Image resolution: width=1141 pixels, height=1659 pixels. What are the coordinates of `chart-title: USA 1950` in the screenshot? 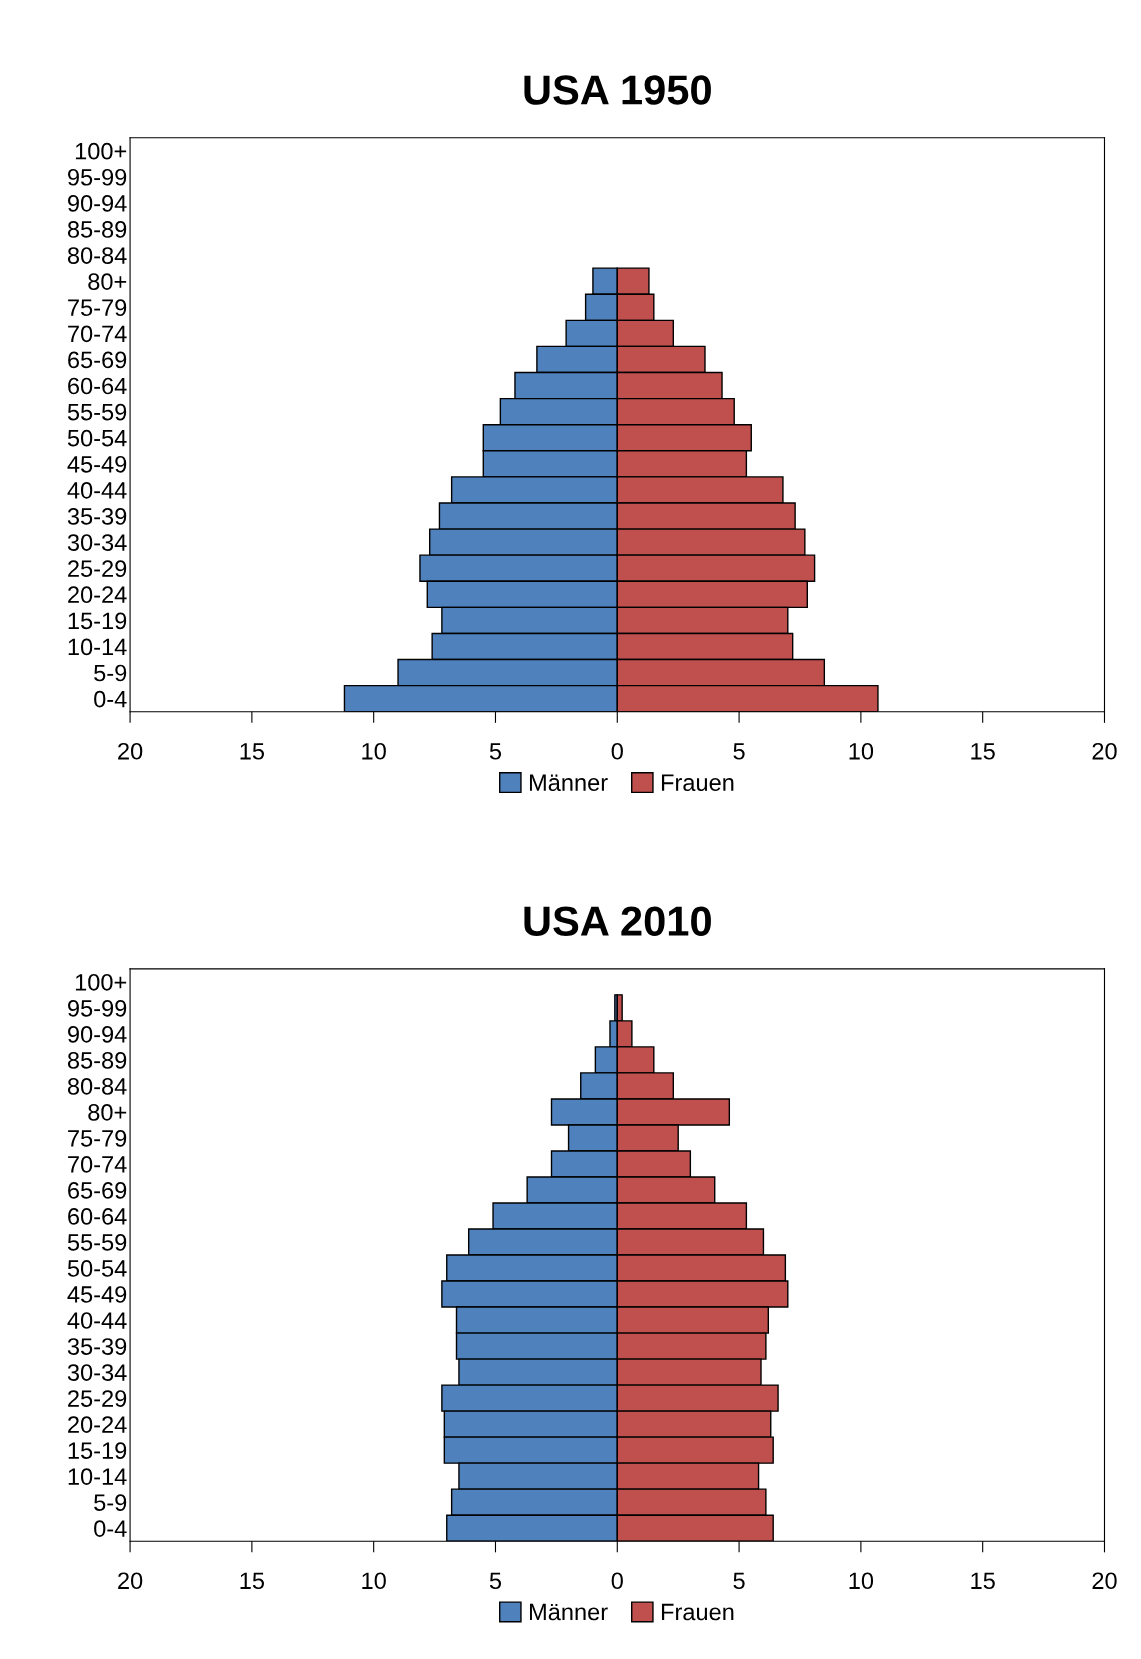 It's located at (617, 90).